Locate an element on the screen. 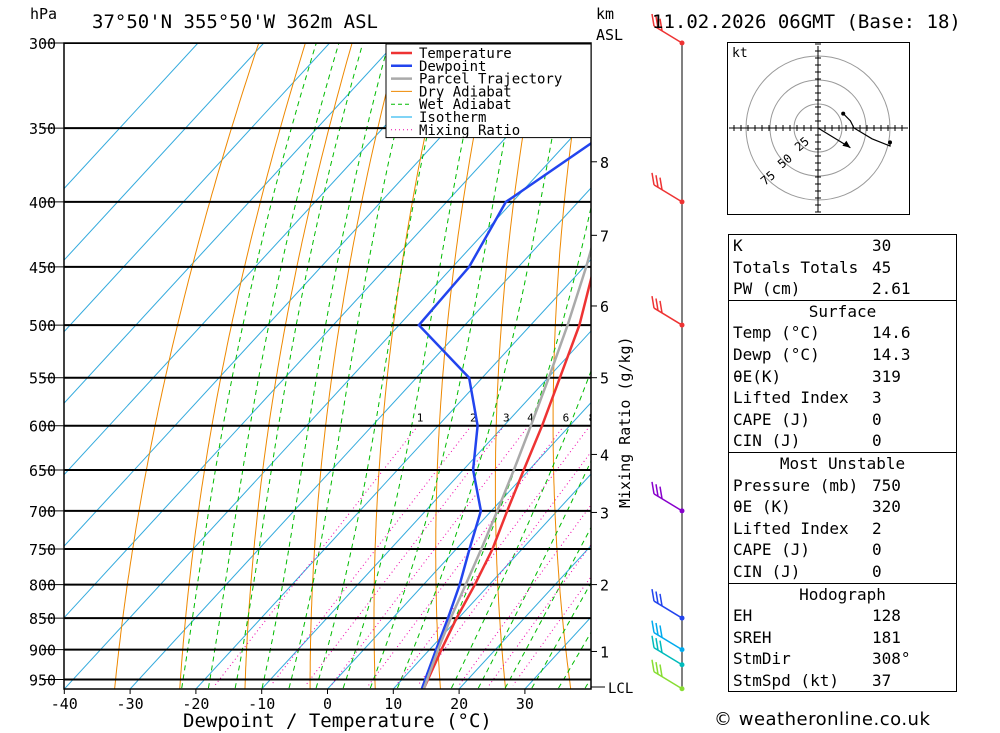  index-label: CIN (J) is located at coordinates (767, 441).